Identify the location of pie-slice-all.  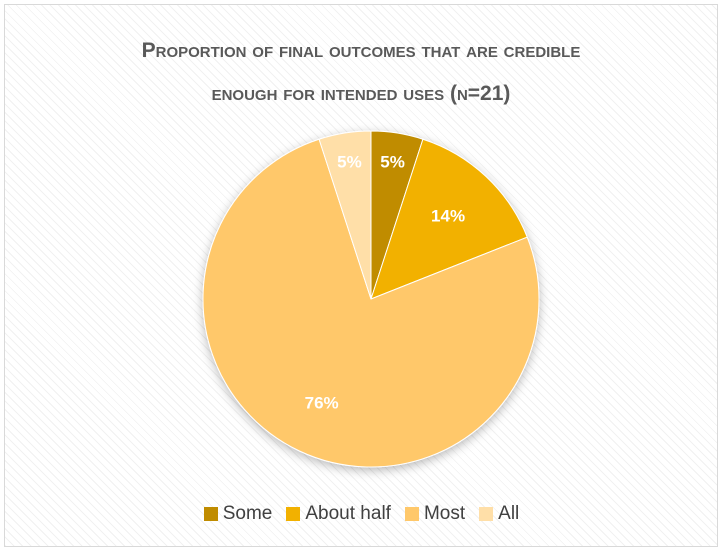
(345, 215).